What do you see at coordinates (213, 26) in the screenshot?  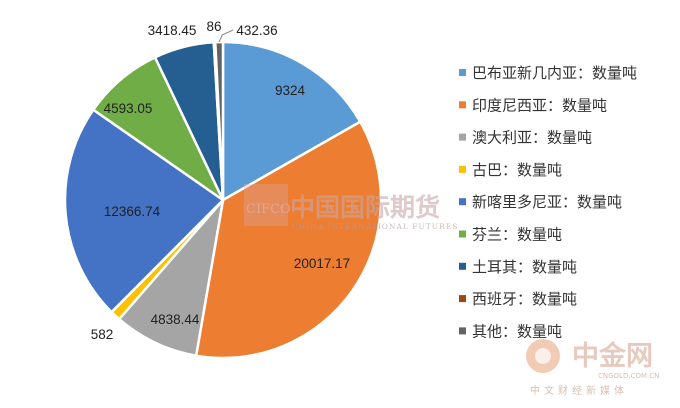 I see `data-label-8: 86` at bounding box center [213, 26].